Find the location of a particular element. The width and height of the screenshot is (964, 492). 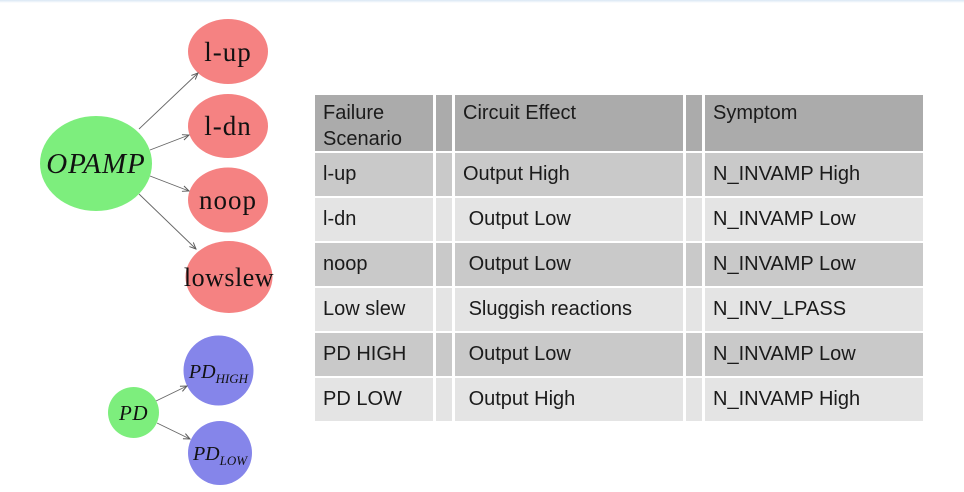

node-pd-shape is located at coordinates (133, 412).